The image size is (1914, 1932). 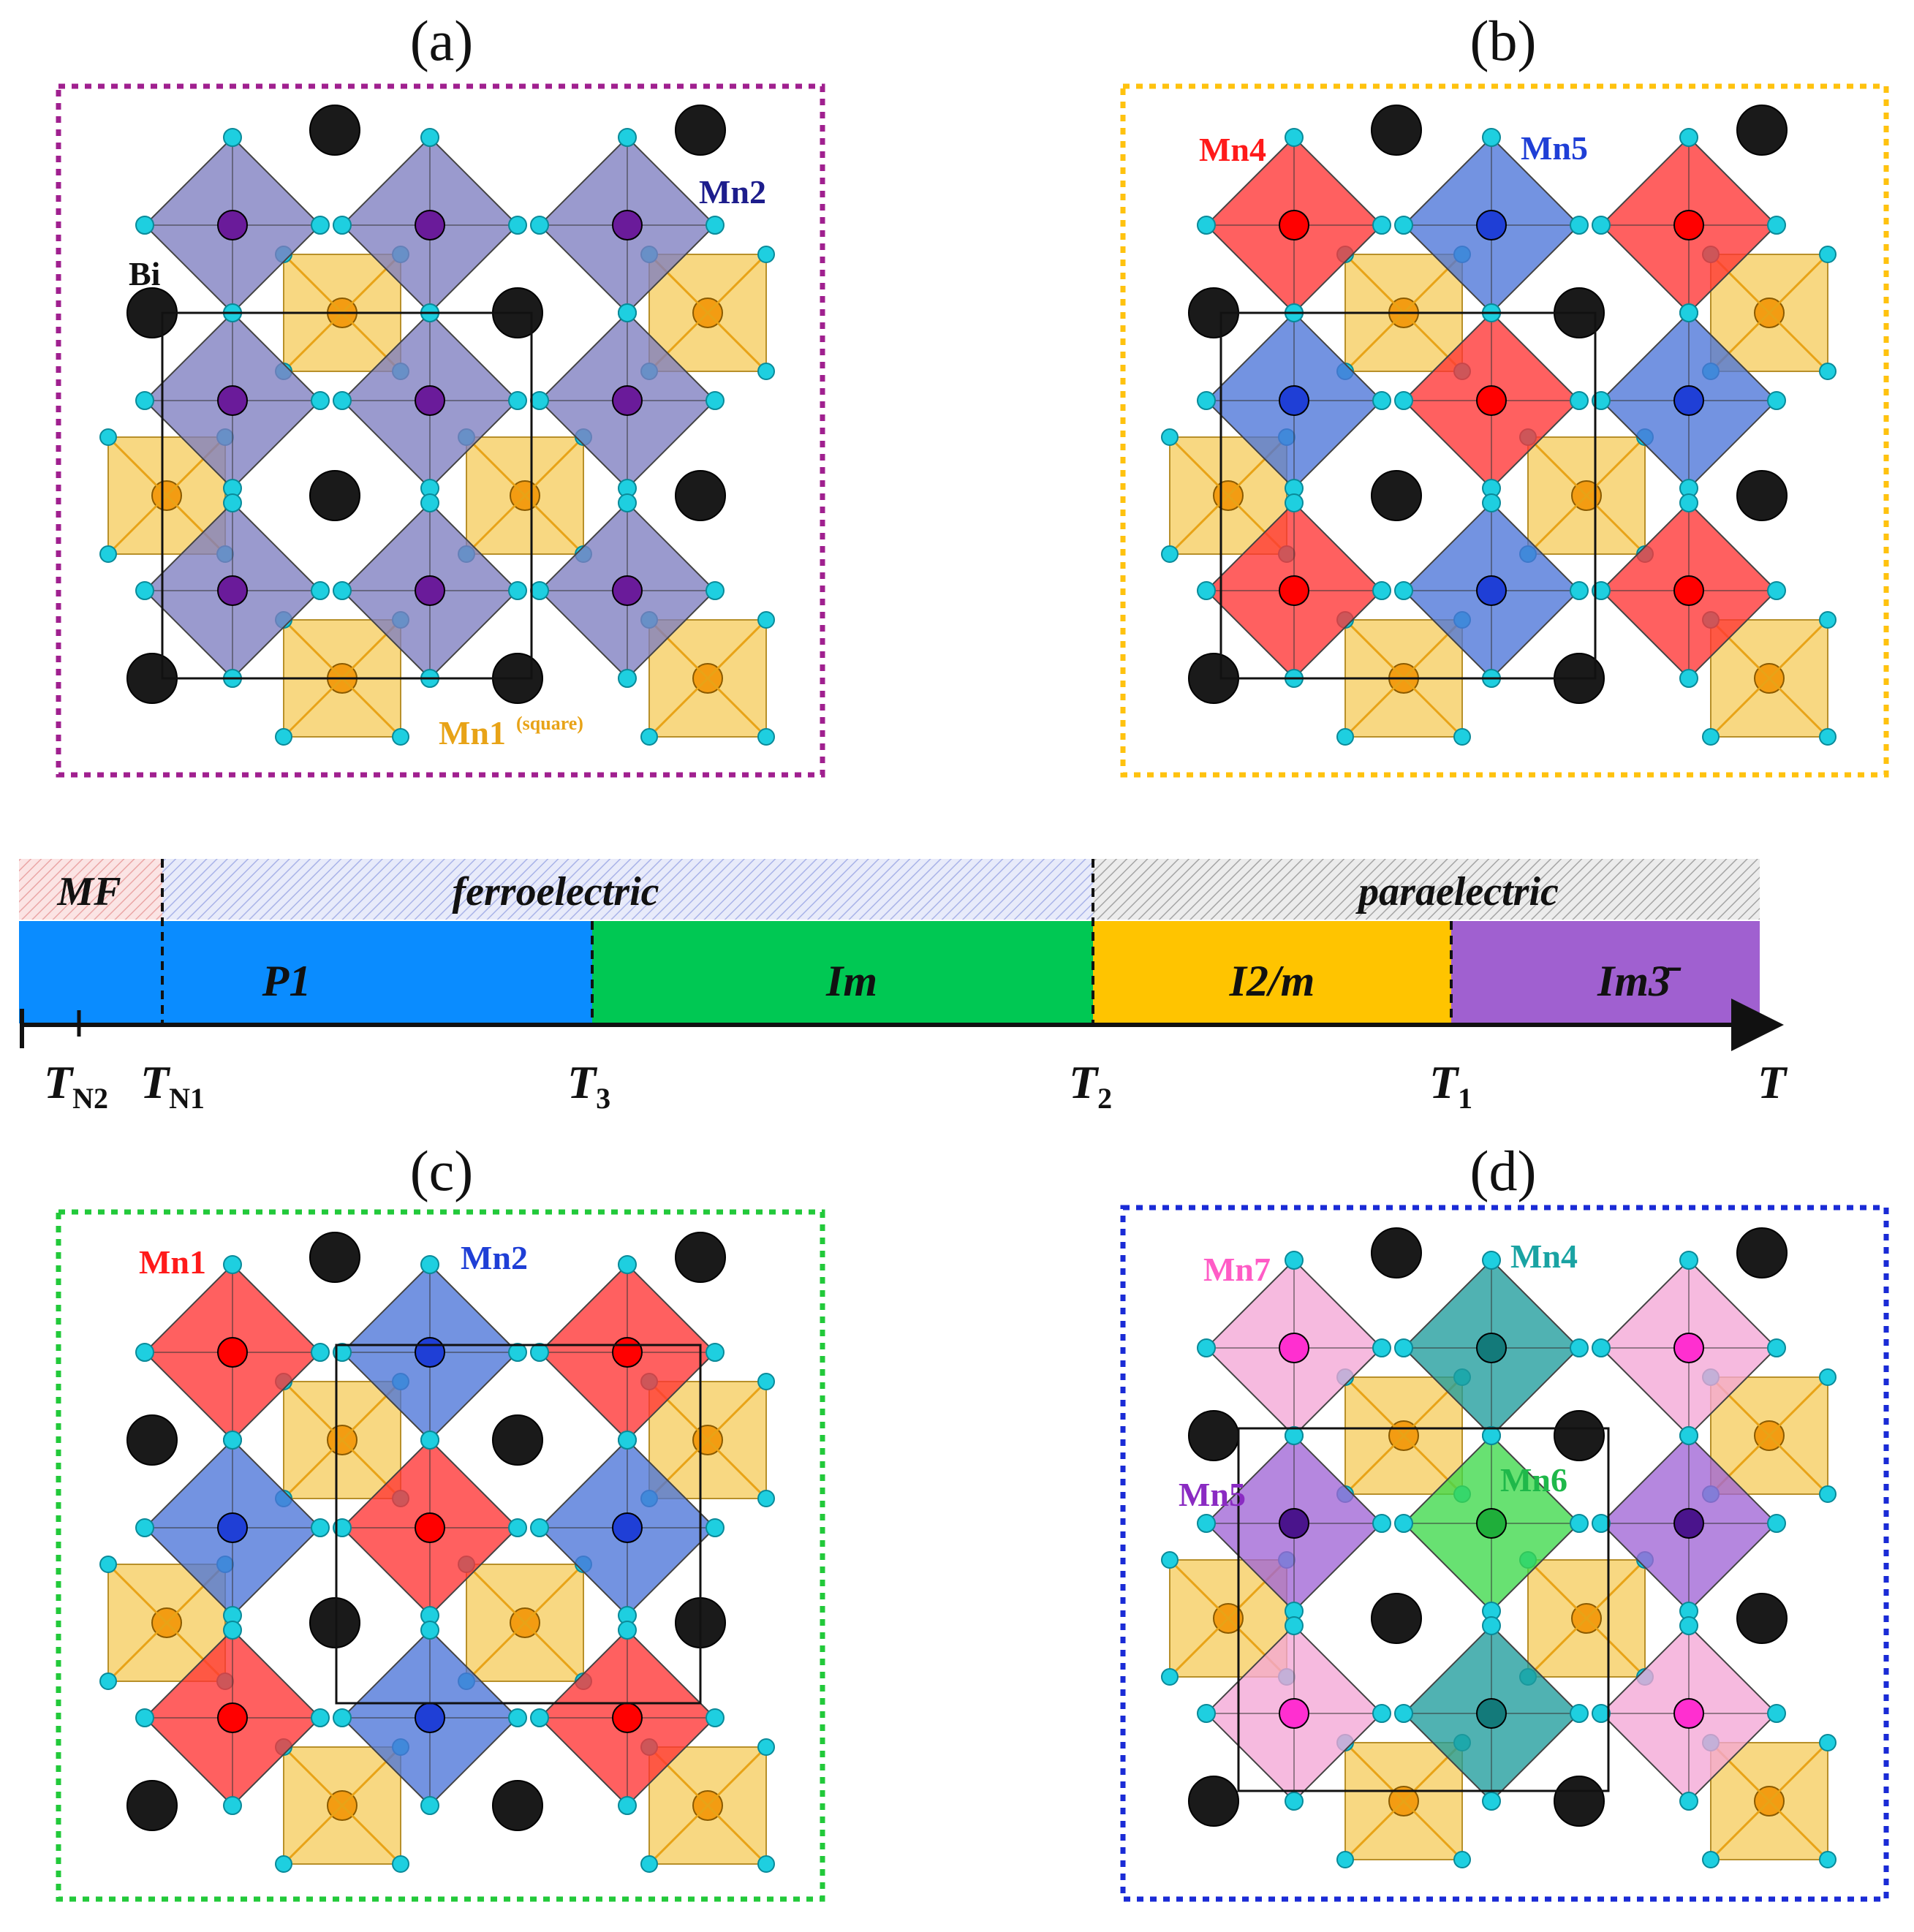 I want to click on frame-c, so click(x=440, y=1555).